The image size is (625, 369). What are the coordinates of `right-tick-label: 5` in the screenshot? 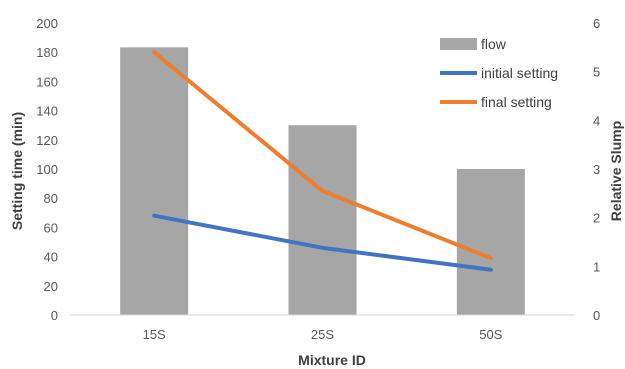 It's located at (596, 72).